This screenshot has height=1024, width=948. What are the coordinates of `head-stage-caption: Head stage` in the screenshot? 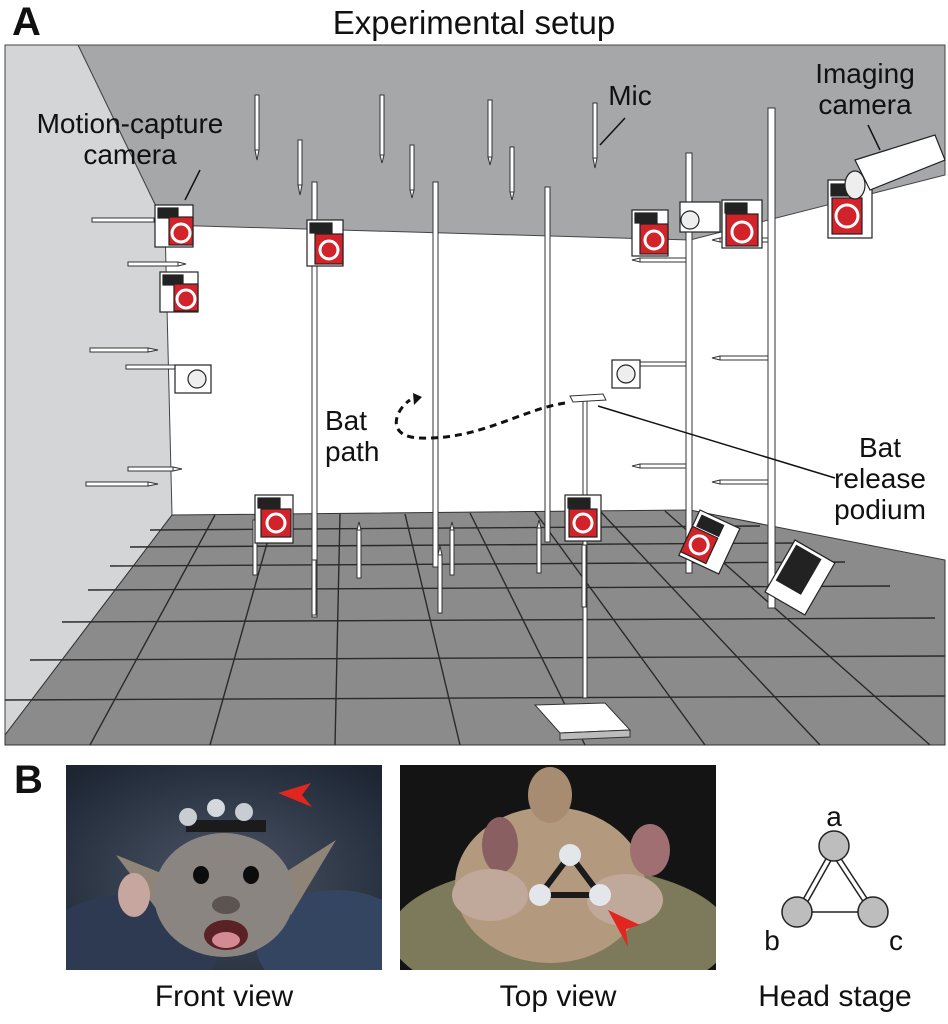 It's located at (835, 996).